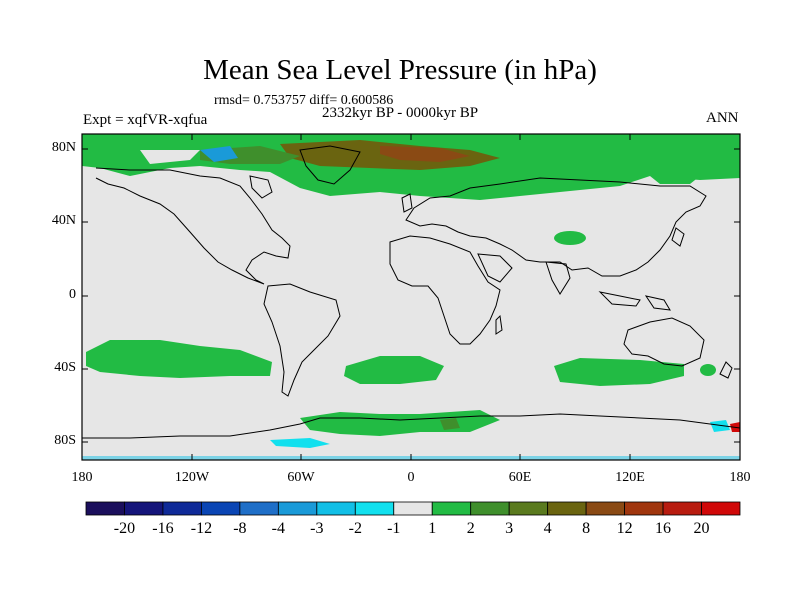 Image resolution: width=800 pixels, height=600 pixels. I want to click on map-title: Mean Sea Level Pressure (in hPa), so click(400, 70).